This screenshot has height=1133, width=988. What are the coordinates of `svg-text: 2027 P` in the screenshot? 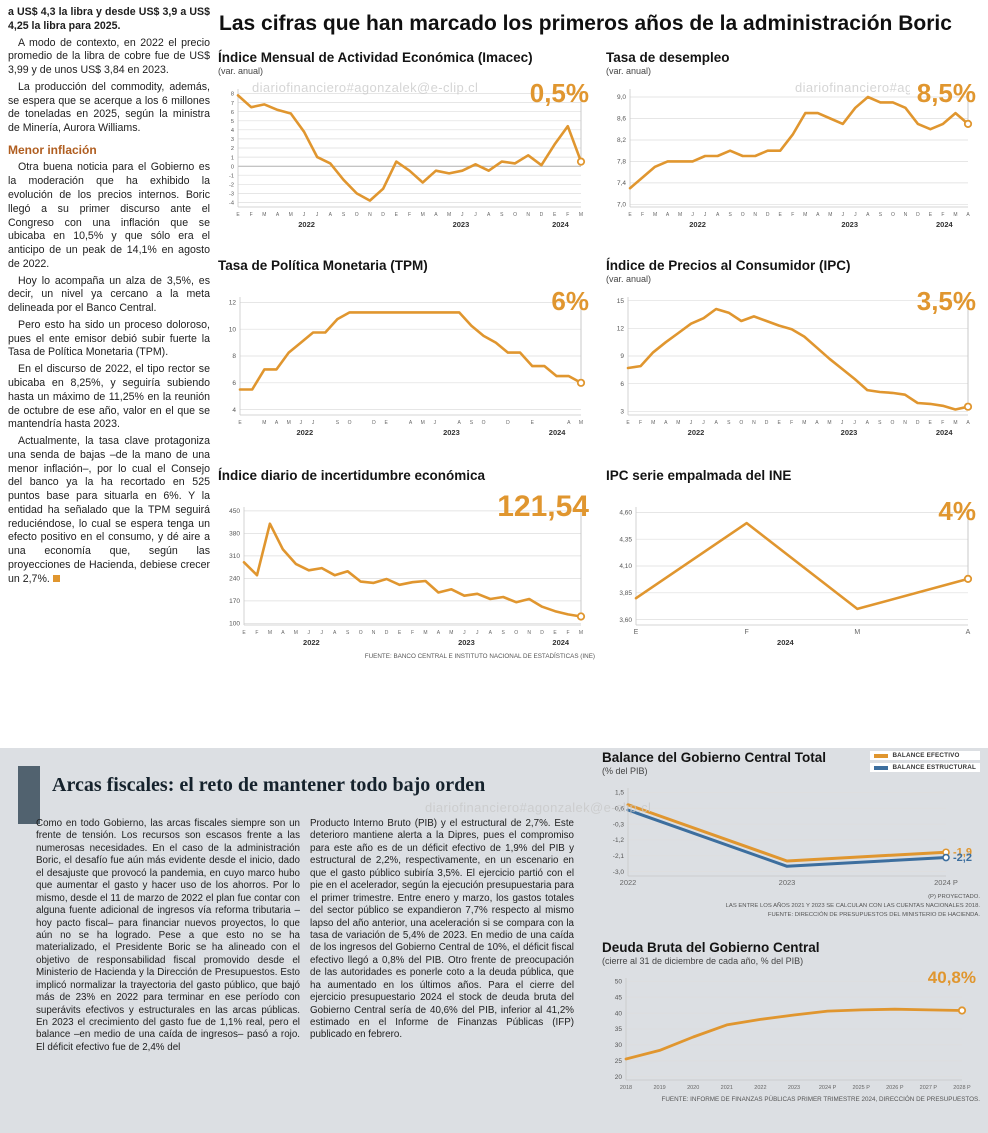 It's located at (929, 1088).